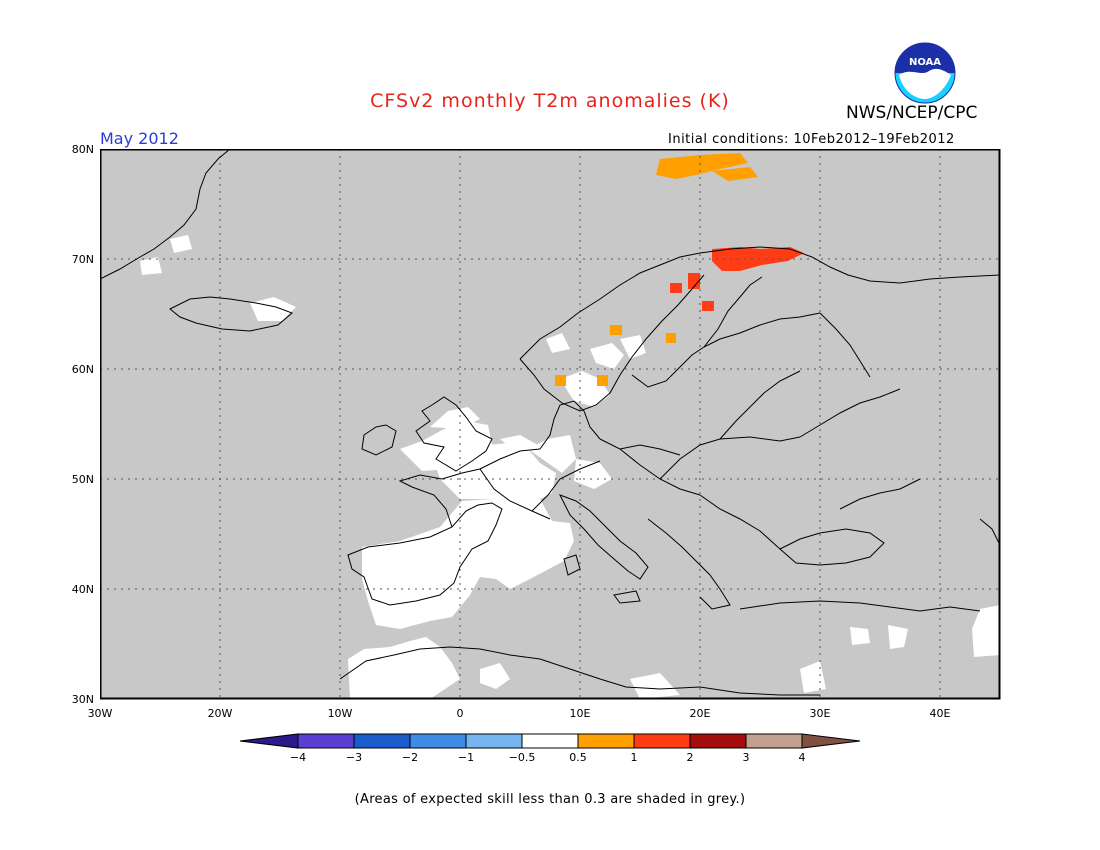 This screenshot has width=1100, height=850. I want to click on lat-tick-label: 30N, so click(82, 699).